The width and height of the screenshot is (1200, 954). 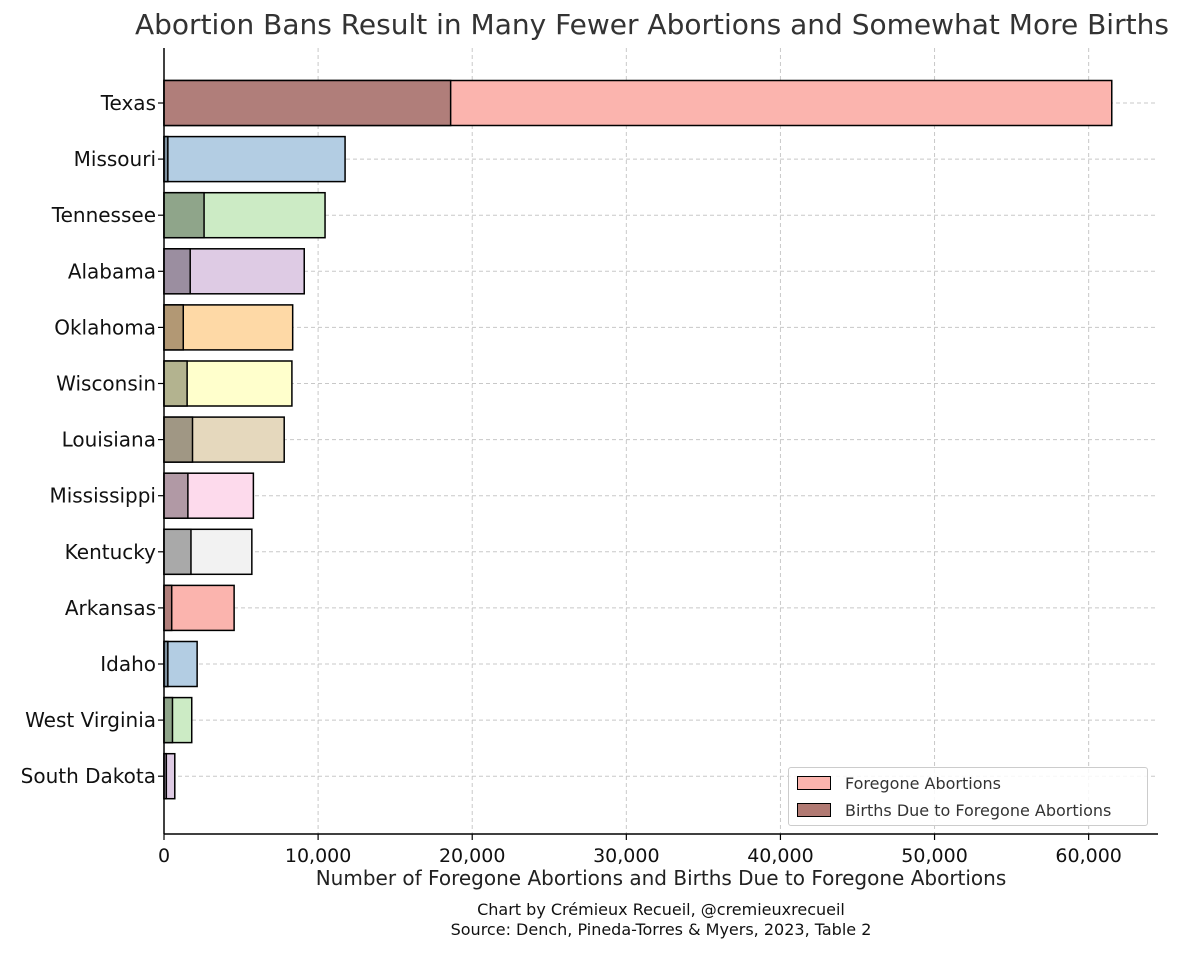 What do you see at coordinates (318, 856) in the screenshot?
I see `x-tick-label: 10,000` at bounding box center [318, 856].